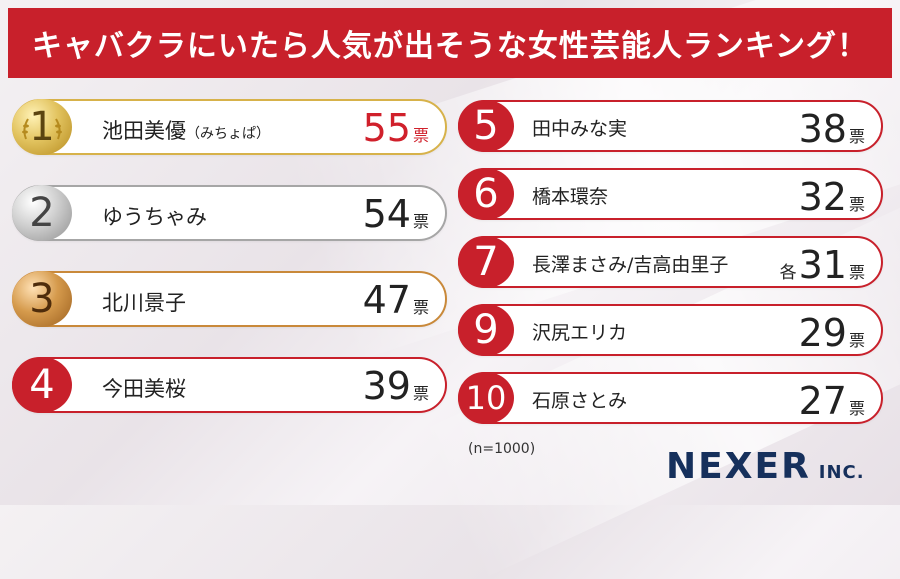 This screenshot has height=579, width=900. I want to click on vote-number: 55, so click(386, 128).